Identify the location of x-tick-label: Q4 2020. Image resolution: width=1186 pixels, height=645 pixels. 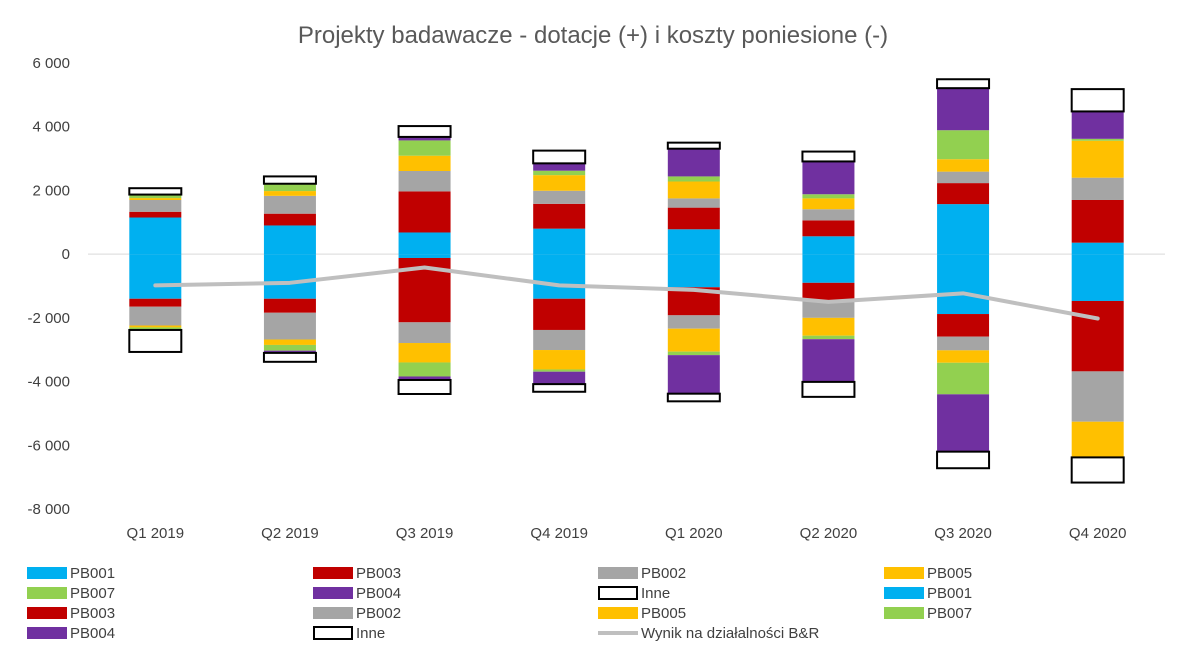
(1098, 533).